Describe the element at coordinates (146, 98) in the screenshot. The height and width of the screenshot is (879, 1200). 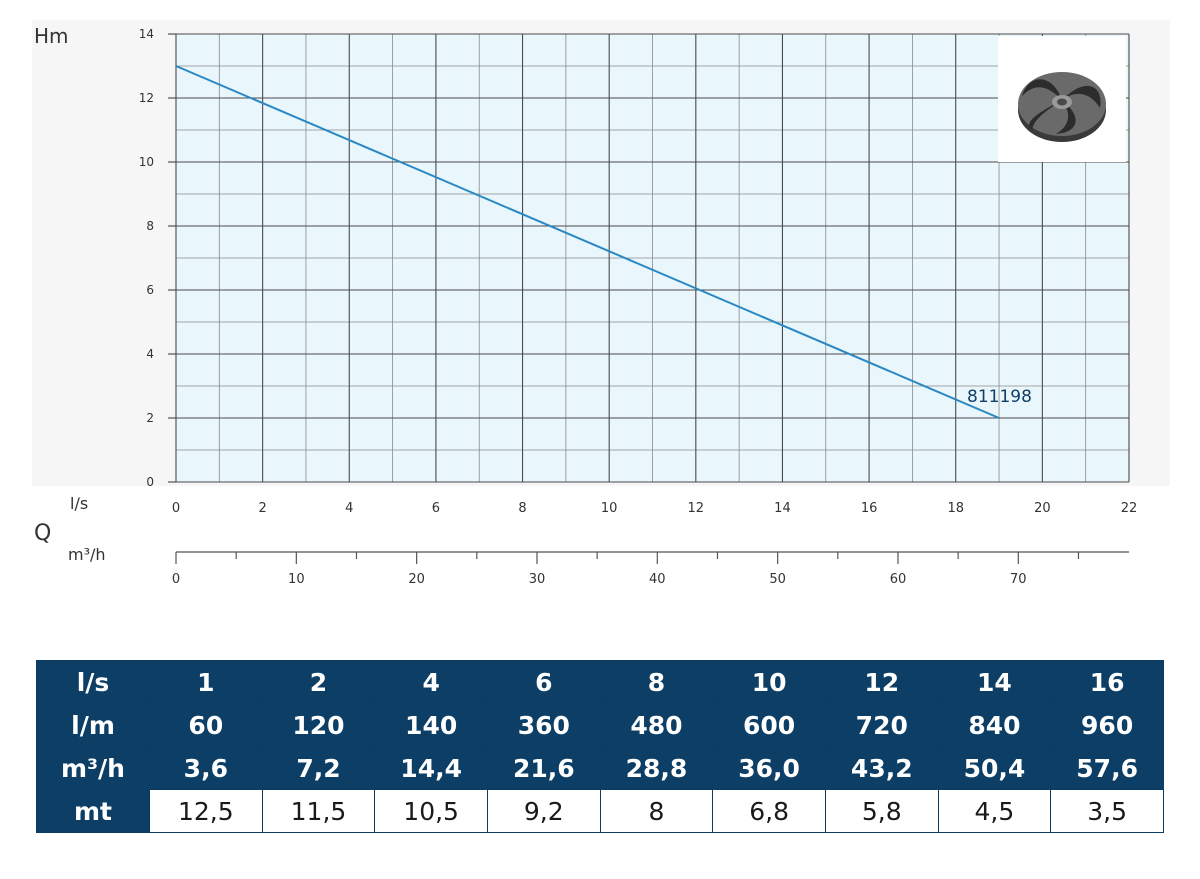
I see `y-tick-label: 12` at that location.